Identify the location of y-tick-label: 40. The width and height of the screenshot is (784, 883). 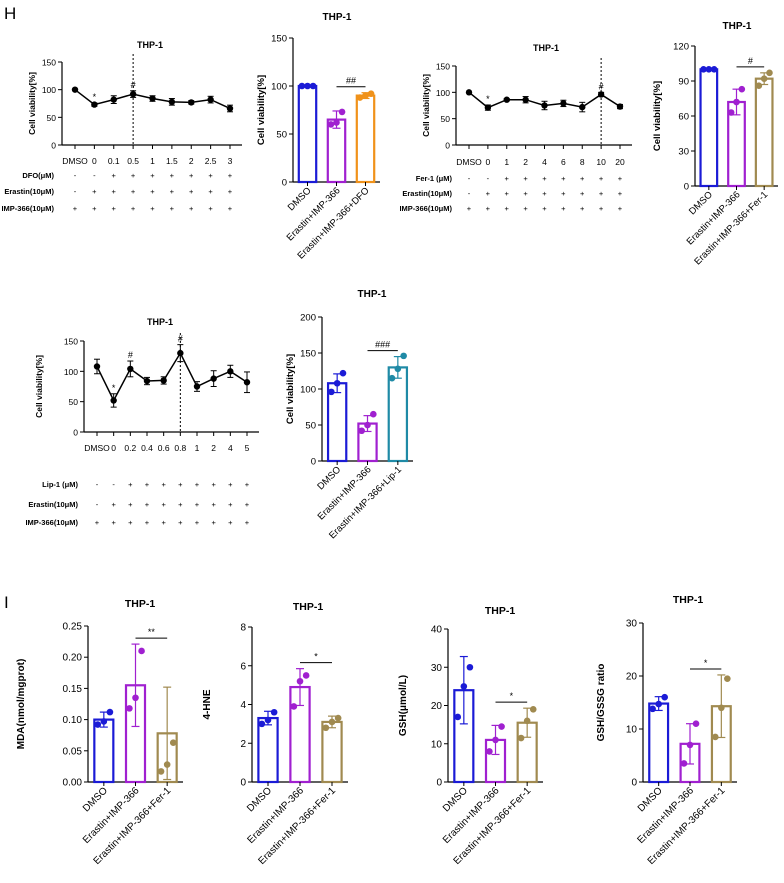
(437, 630).